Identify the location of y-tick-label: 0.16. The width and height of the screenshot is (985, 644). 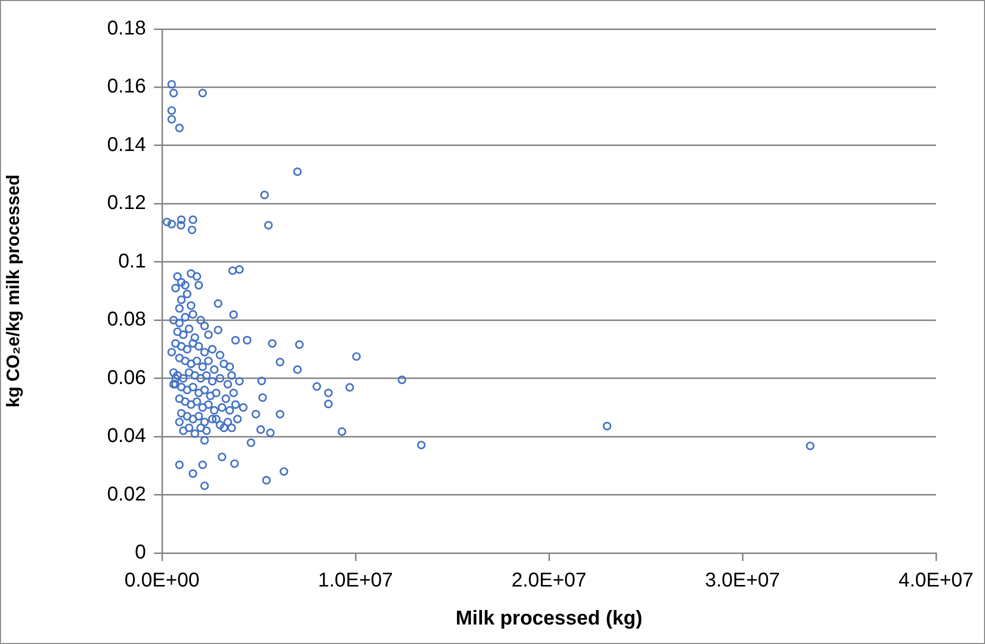
(126, 87).